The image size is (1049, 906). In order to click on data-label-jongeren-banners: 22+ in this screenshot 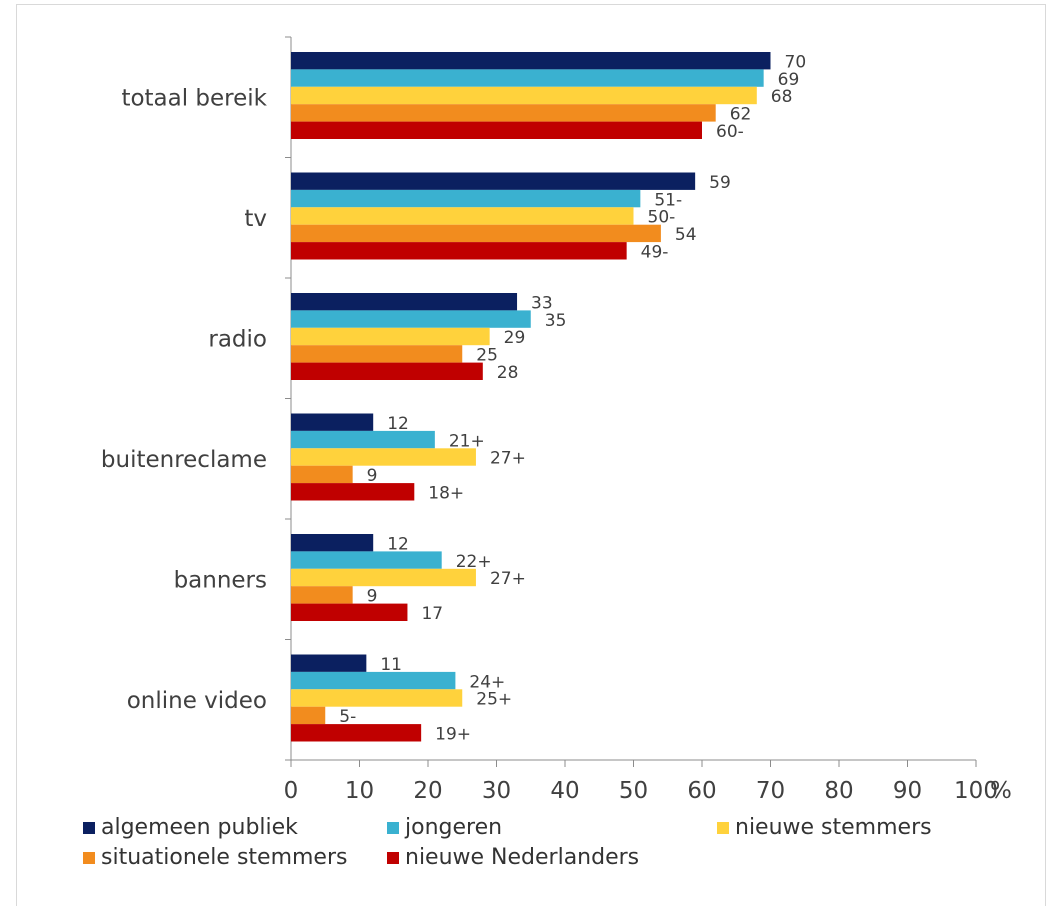, I will do `click(474, 562)`.